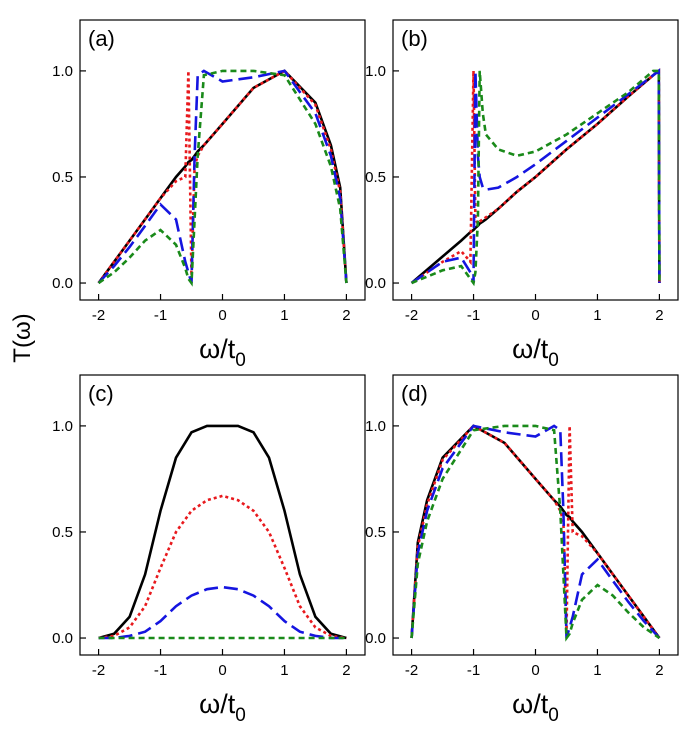  I want to click on panel-label: (b), so click(414, 38).